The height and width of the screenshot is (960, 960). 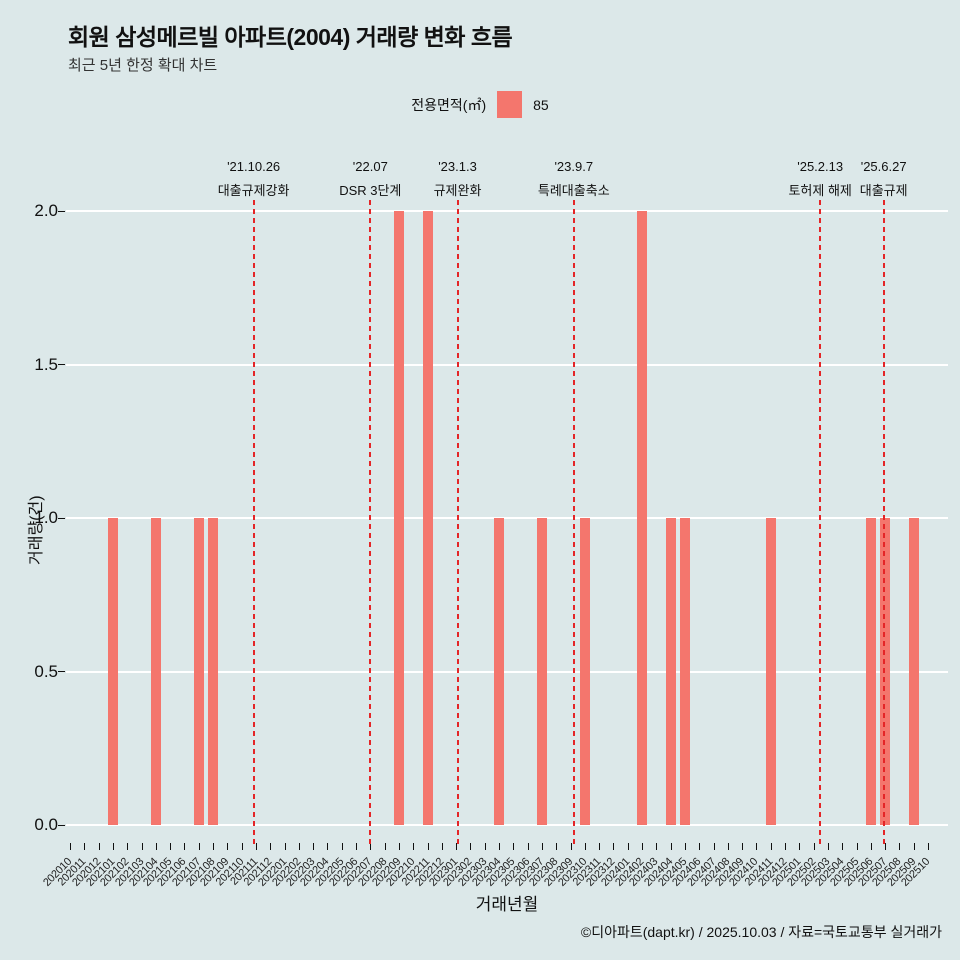 I want to click on annotation-date: '23.9.7, so click(x=574, y=166).